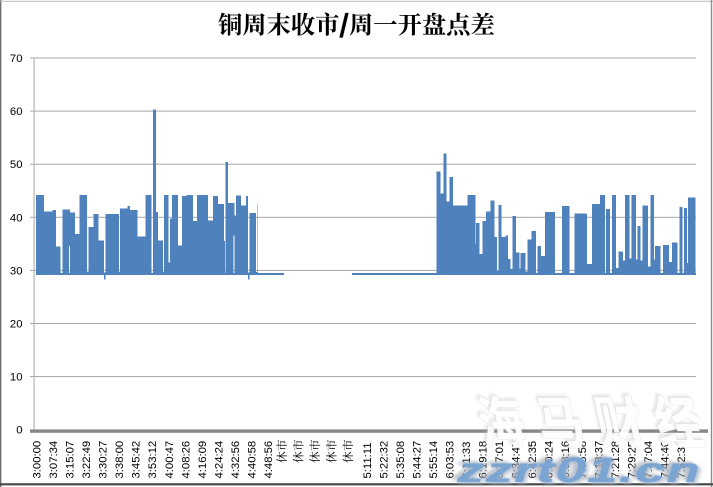 This screenshot has height=487, width=713. I want to click on svg-text: 5:11:11, so click(368, 460).